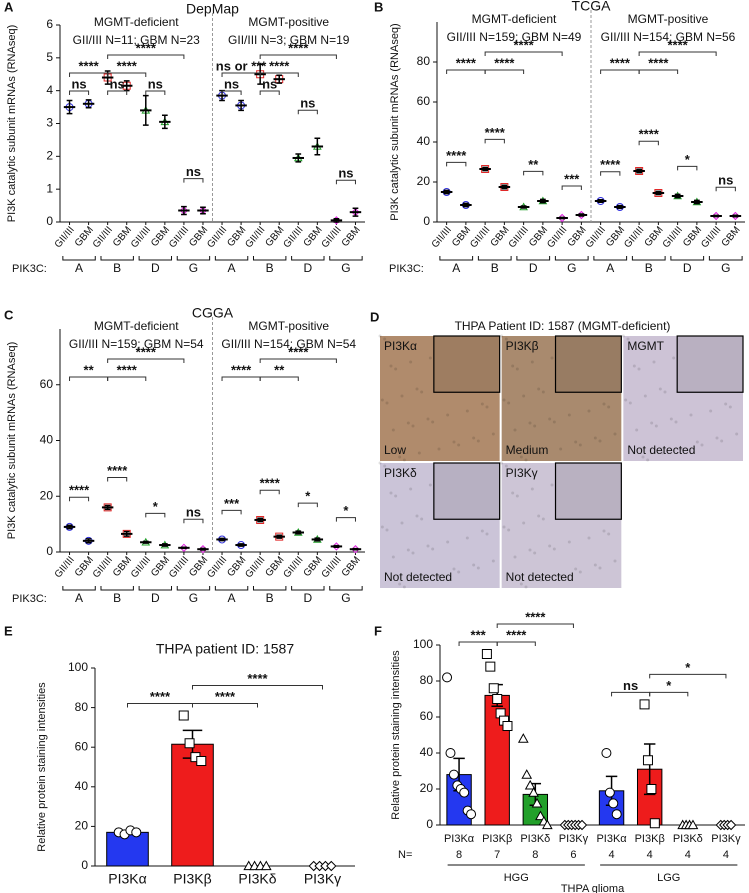 This screenshot has width=749, height=893. Describe the element at coordinates (527, 450) in the screenshot. I see `stain-level: Medium` at that location.